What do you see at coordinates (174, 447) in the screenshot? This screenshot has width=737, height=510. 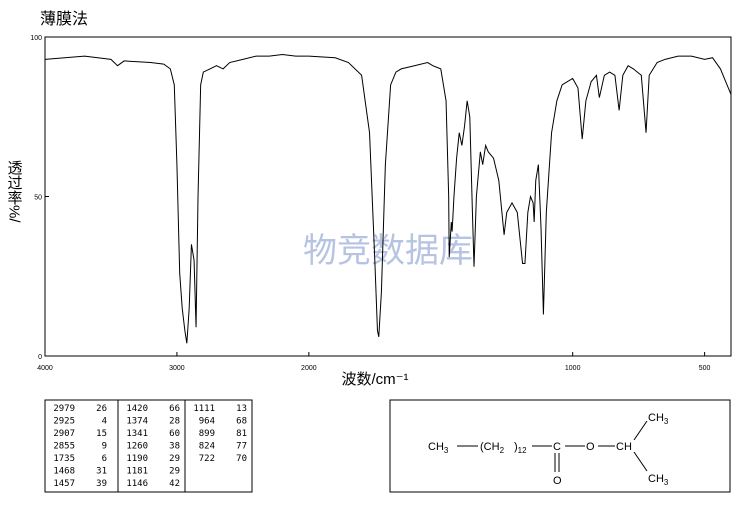 I see `peak-transmittance: 38` at bounding box center [174, 447].